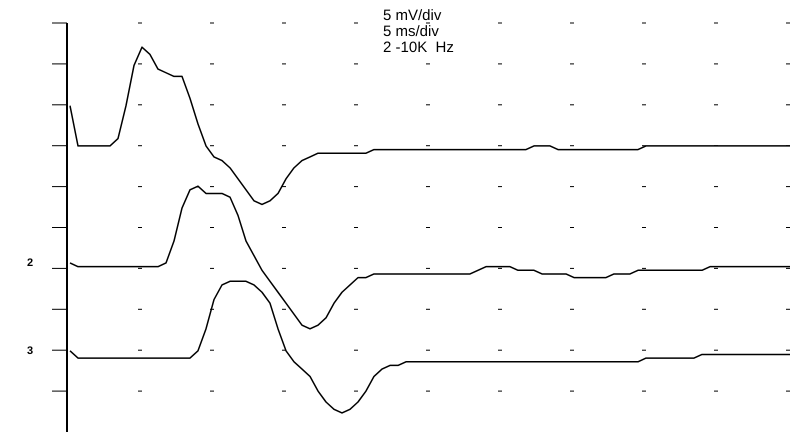 The width and height of the screenshot is (795, 432). What do you see at coordinates (30, 263) in the screenshot?
I see `legend-label: 2` at bounding box center [30, 263].